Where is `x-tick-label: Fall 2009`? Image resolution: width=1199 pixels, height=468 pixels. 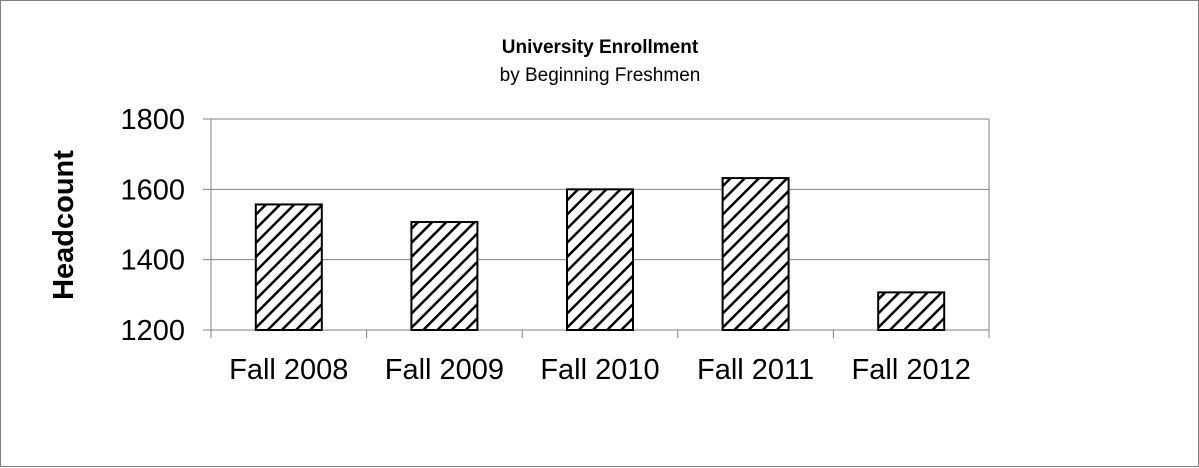 x-tick-label: Fall 2009 is located at coordinates (444, 370).